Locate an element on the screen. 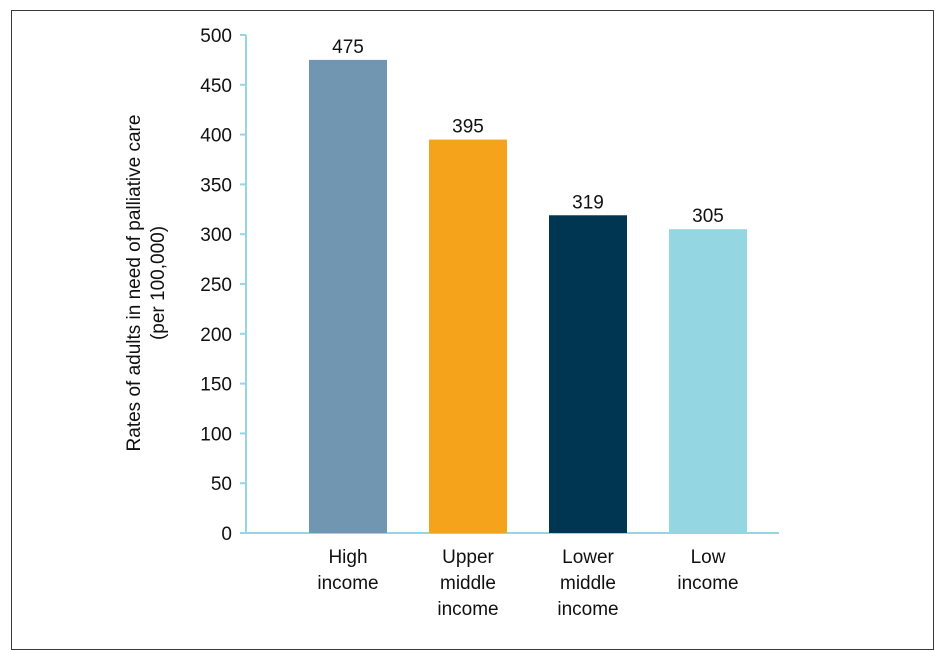 The image size is (946, 650). y-tick-label: 450 is located at coordinates (216, 86).